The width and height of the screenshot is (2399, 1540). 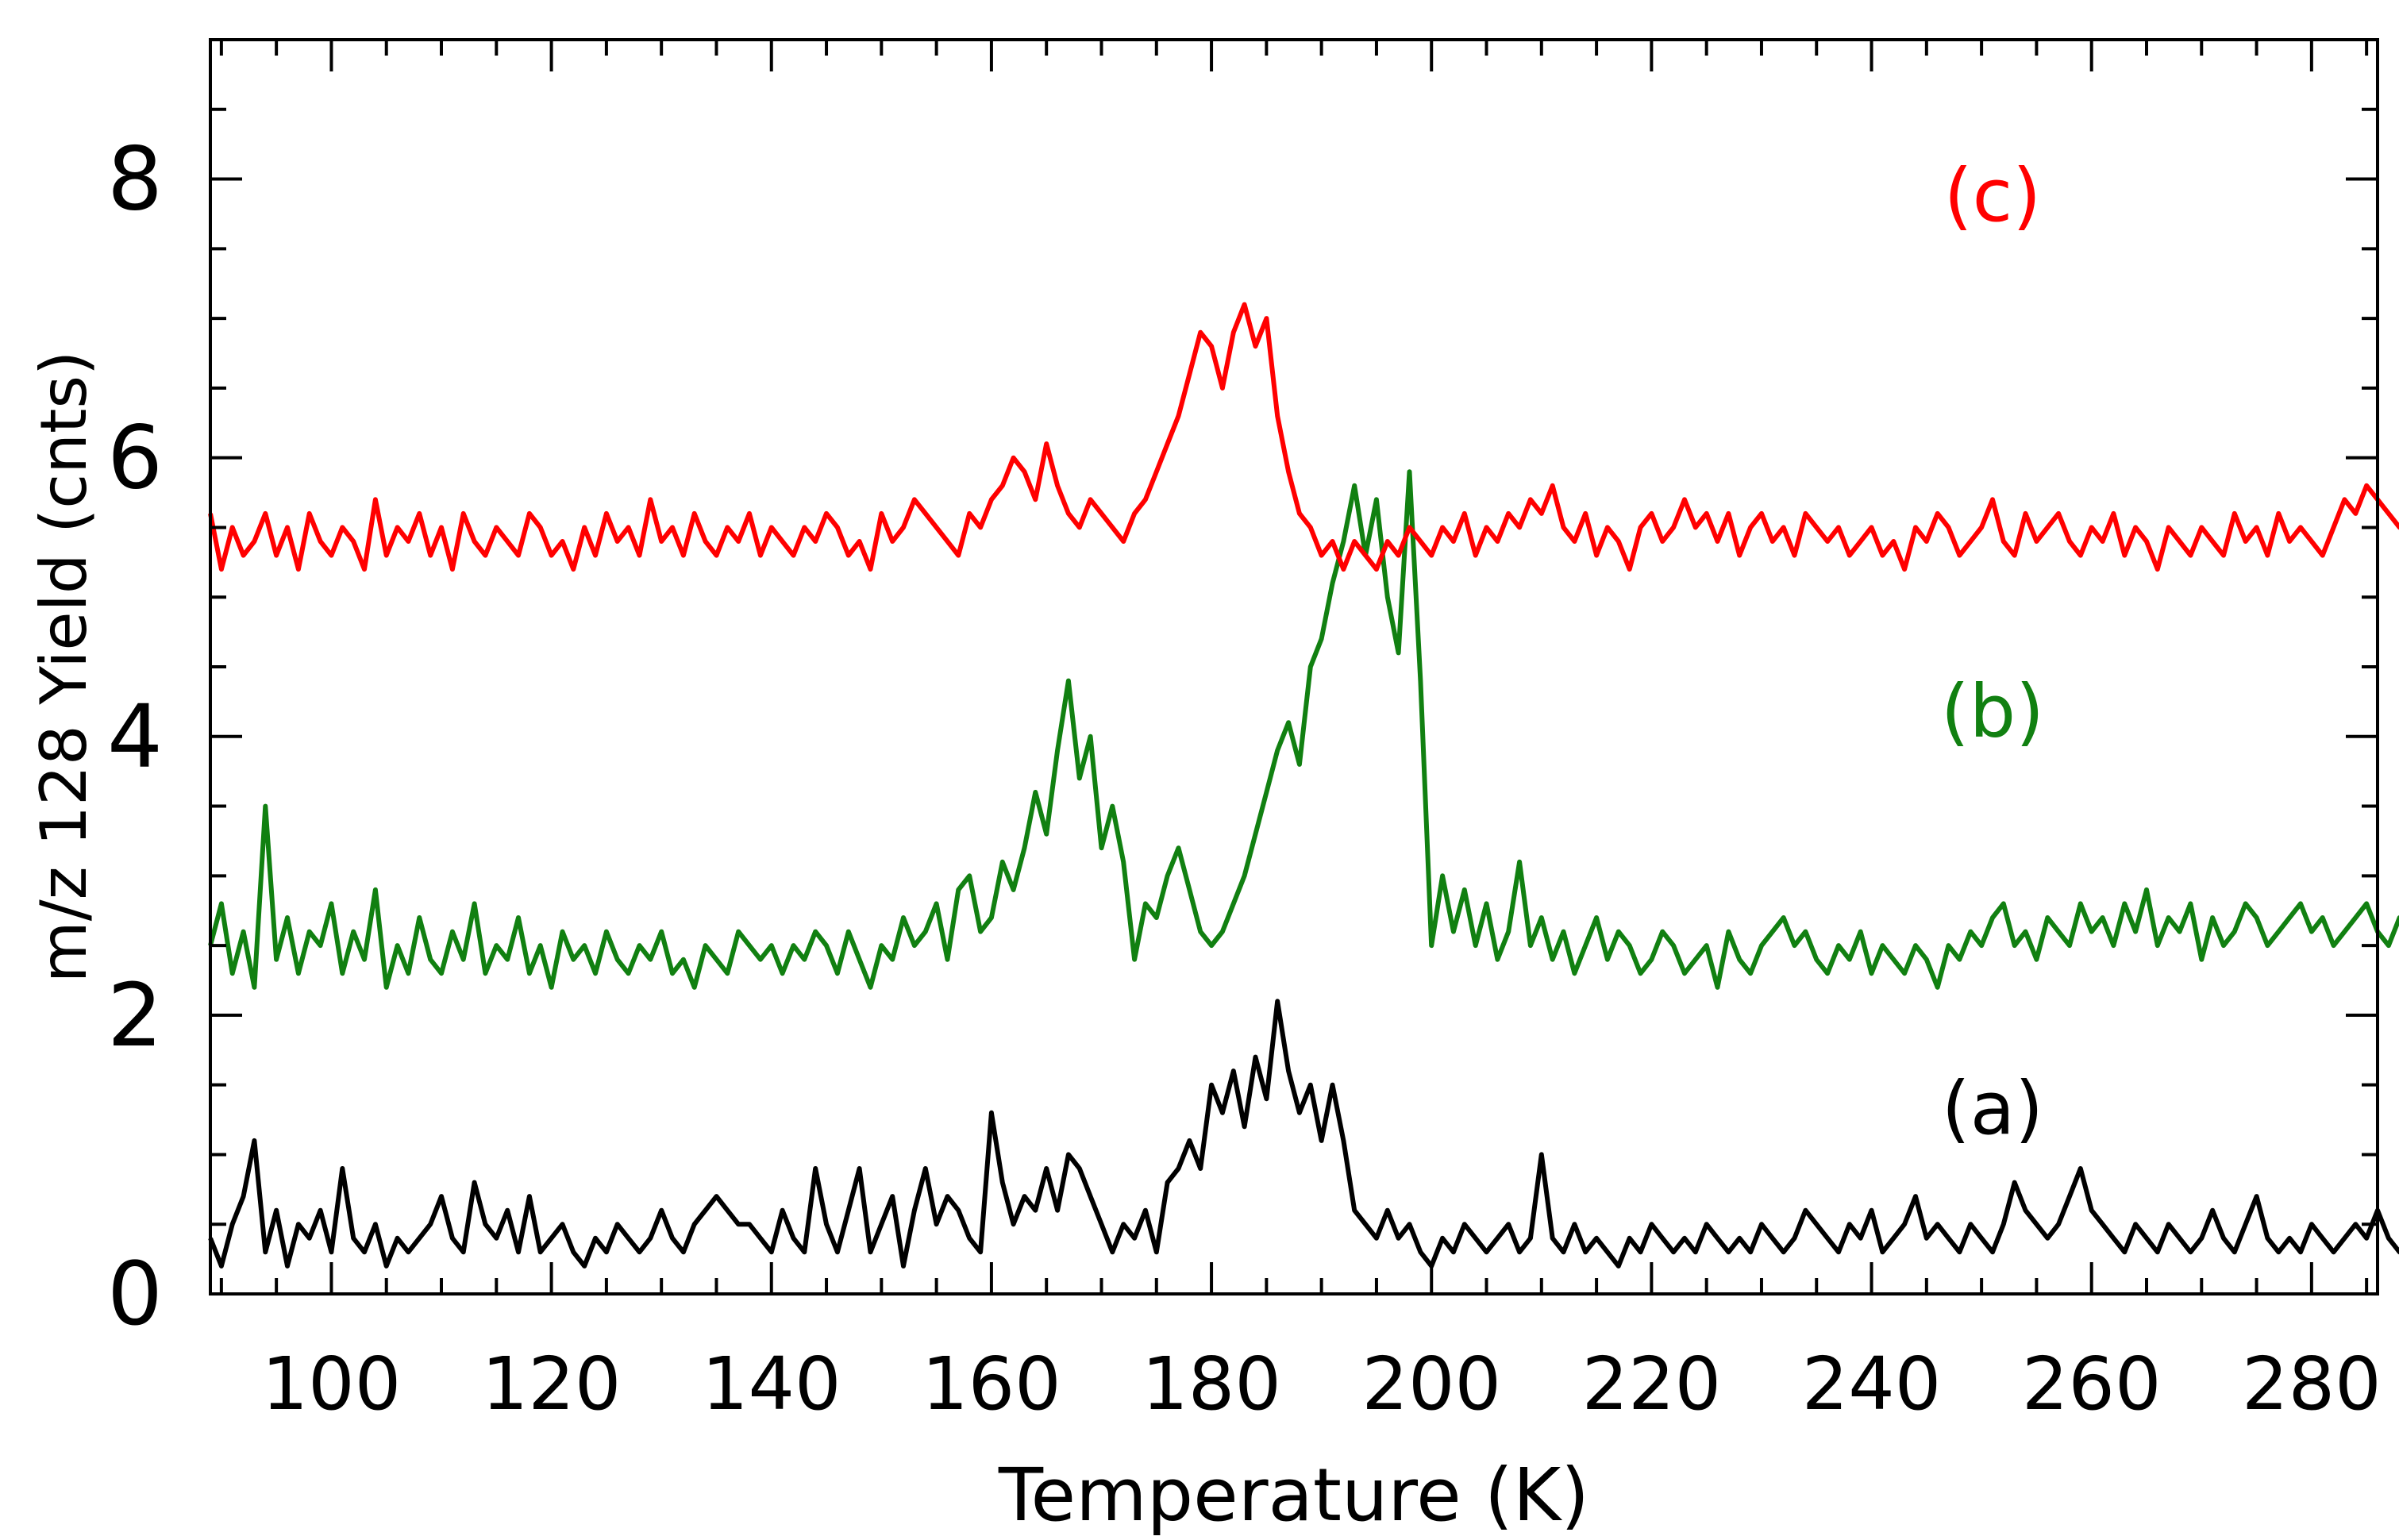 I want to click on y-tick-label: 6, so click(x=135, y=458).